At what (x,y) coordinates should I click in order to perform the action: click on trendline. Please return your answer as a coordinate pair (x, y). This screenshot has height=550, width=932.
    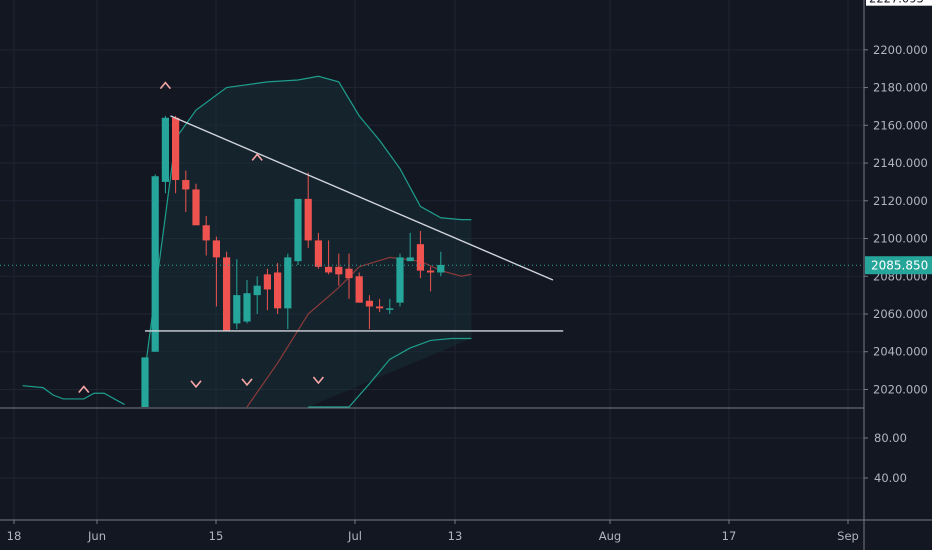
    Looking at the image, I should click on (362, 198).